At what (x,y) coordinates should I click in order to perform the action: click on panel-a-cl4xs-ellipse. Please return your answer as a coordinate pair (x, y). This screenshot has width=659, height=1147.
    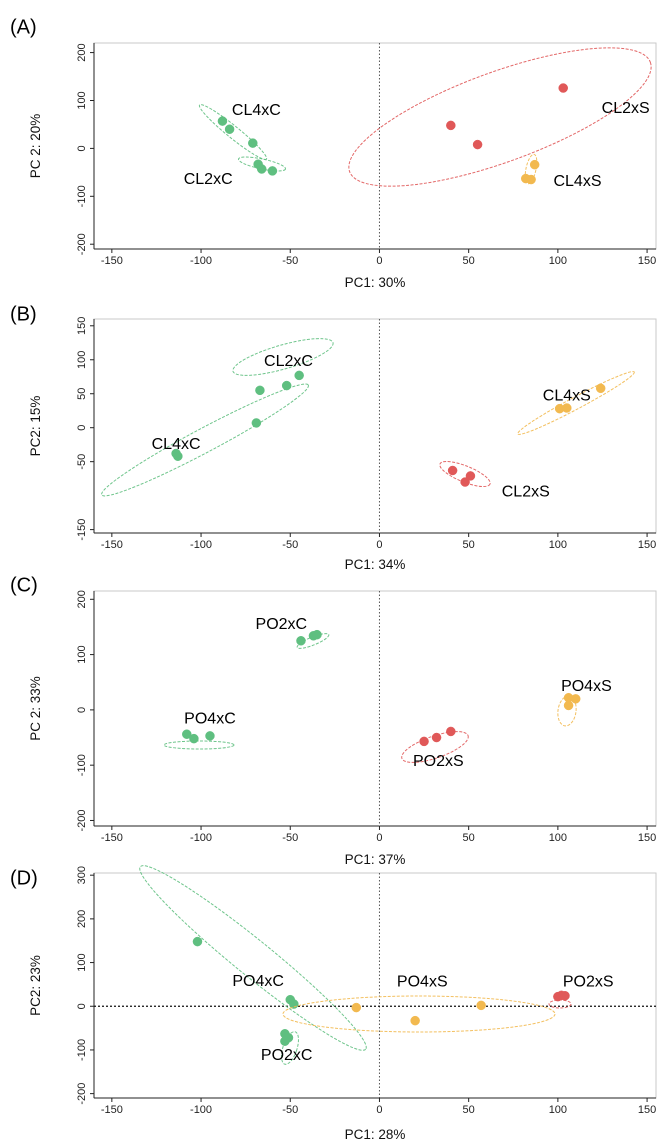
    Looking at the image, I should click on (531, 169).